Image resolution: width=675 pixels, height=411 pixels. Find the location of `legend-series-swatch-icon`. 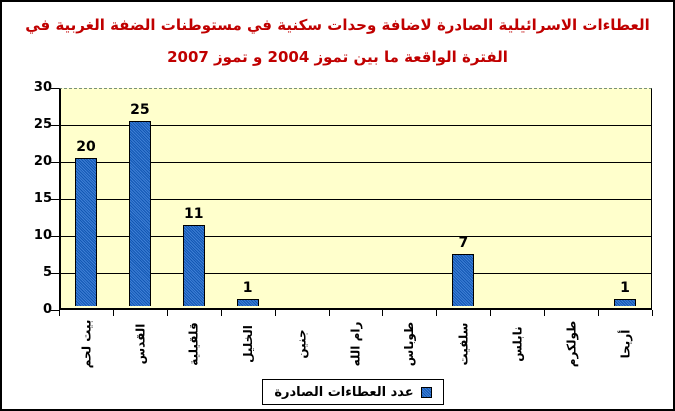

legend-series-swatch-icon is located at coordinates (426, 392).